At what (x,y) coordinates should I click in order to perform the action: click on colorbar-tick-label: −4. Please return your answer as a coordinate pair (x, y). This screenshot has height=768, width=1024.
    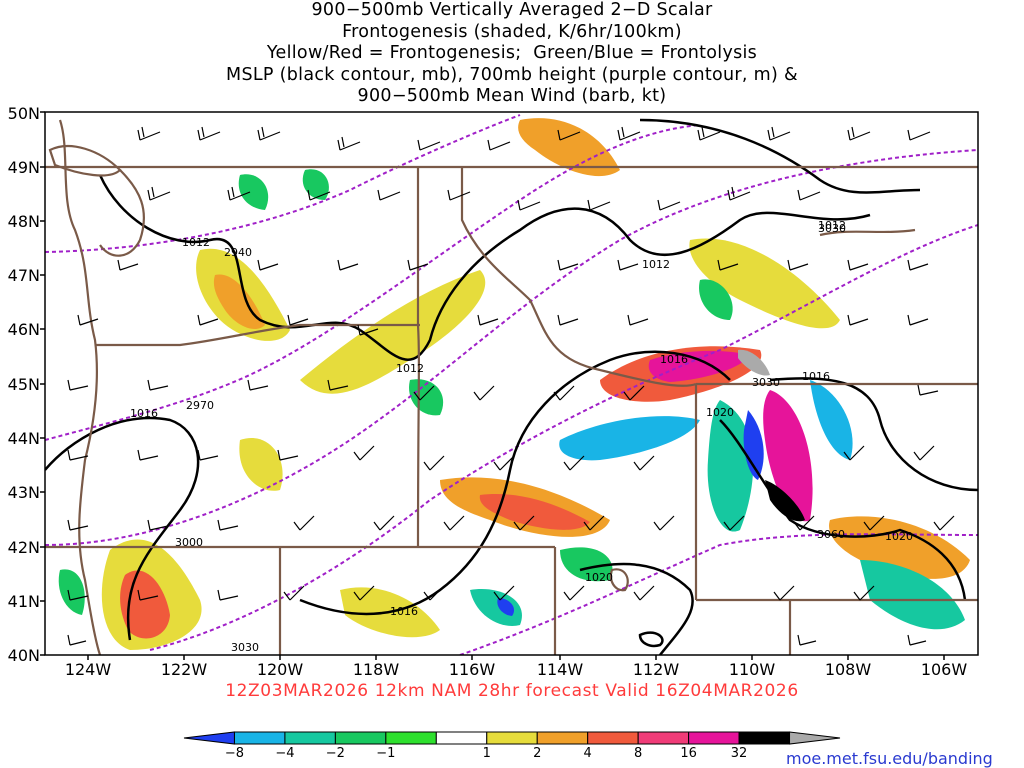
    Looking at the image, I should click on (285, 753).